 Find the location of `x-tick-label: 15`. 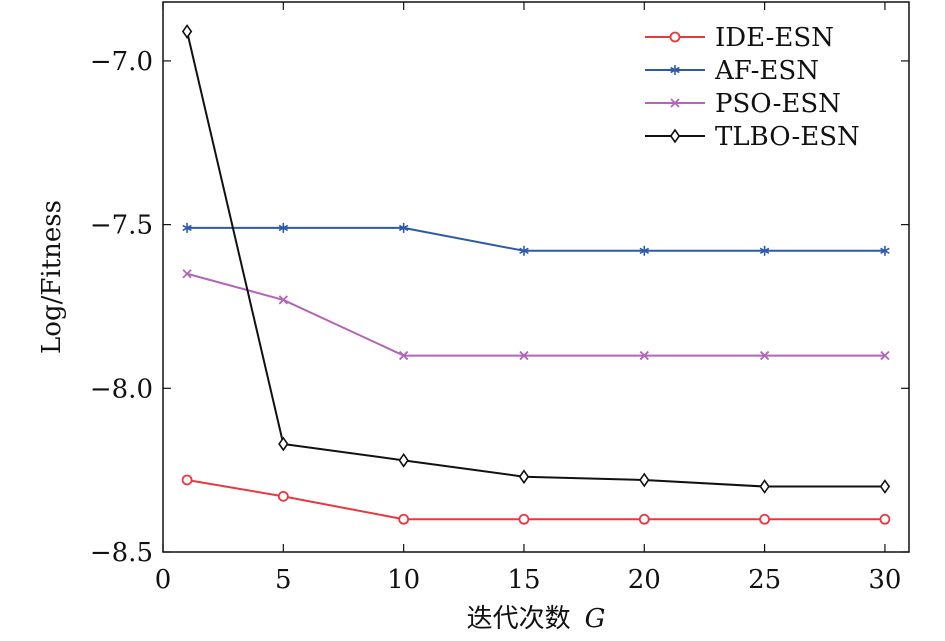

x-tick-label: 15 is located at coordinates (523, 580).